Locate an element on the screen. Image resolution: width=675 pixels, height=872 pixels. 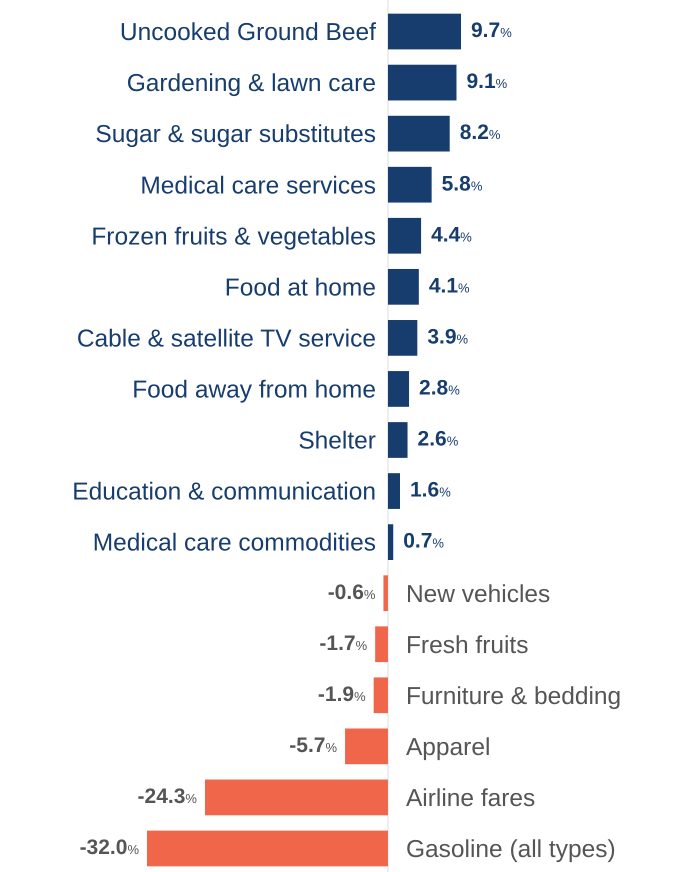
y-tick-label: Fresh fruits is located at coordinates (467, 645).